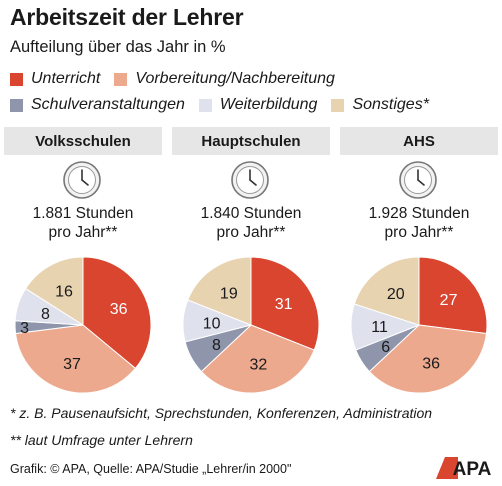  I want to click on pie-label-weiterbildung: 11, so click(379, 327).